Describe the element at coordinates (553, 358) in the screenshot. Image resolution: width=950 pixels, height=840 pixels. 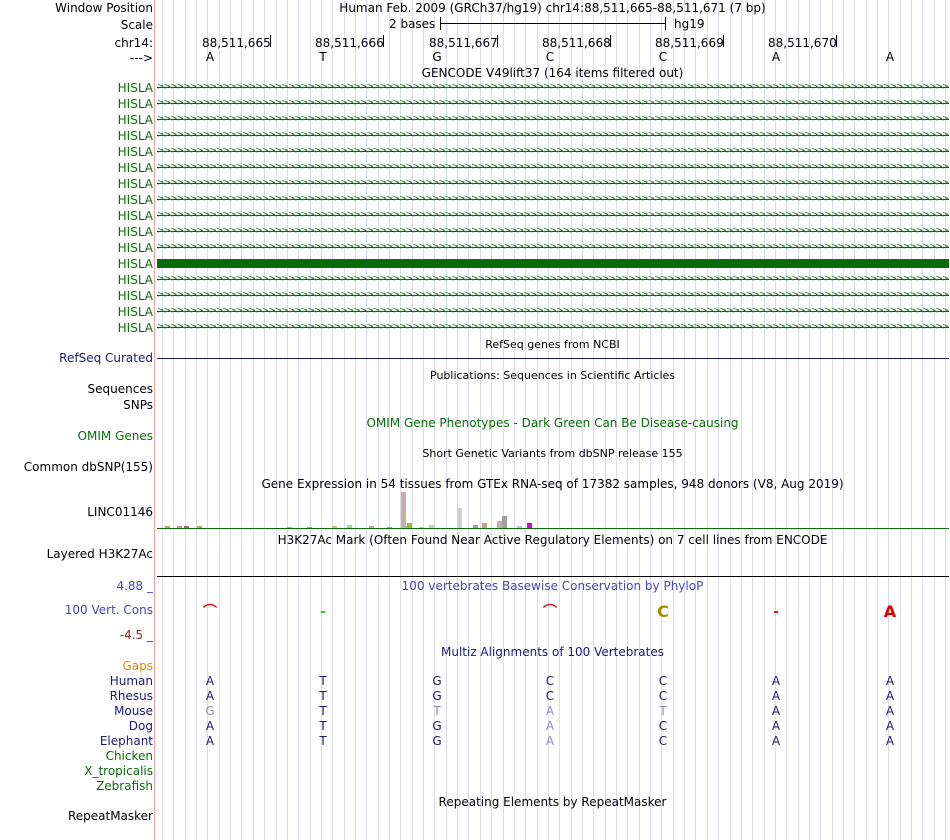
I see `refseq-track-line` at that location.